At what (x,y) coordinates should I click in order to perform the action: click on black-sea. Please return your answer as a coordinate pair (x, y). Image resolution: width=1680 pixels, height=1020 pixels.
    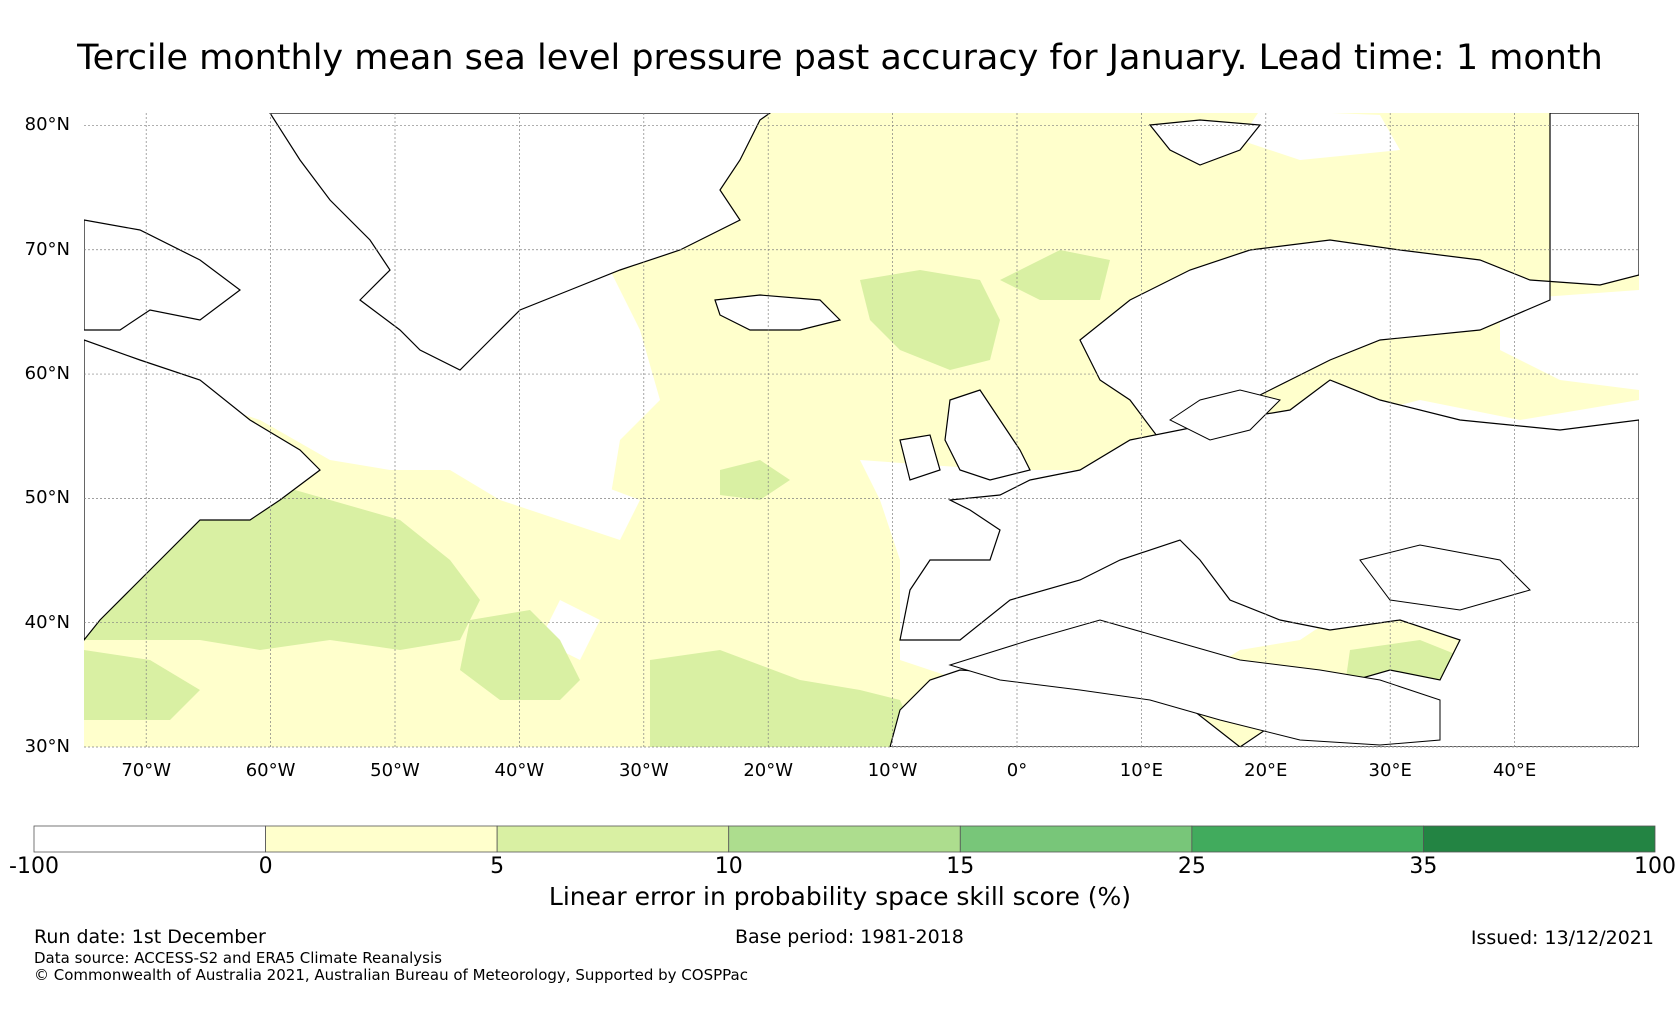
    Looking at the image, I should click on (1445, 577).